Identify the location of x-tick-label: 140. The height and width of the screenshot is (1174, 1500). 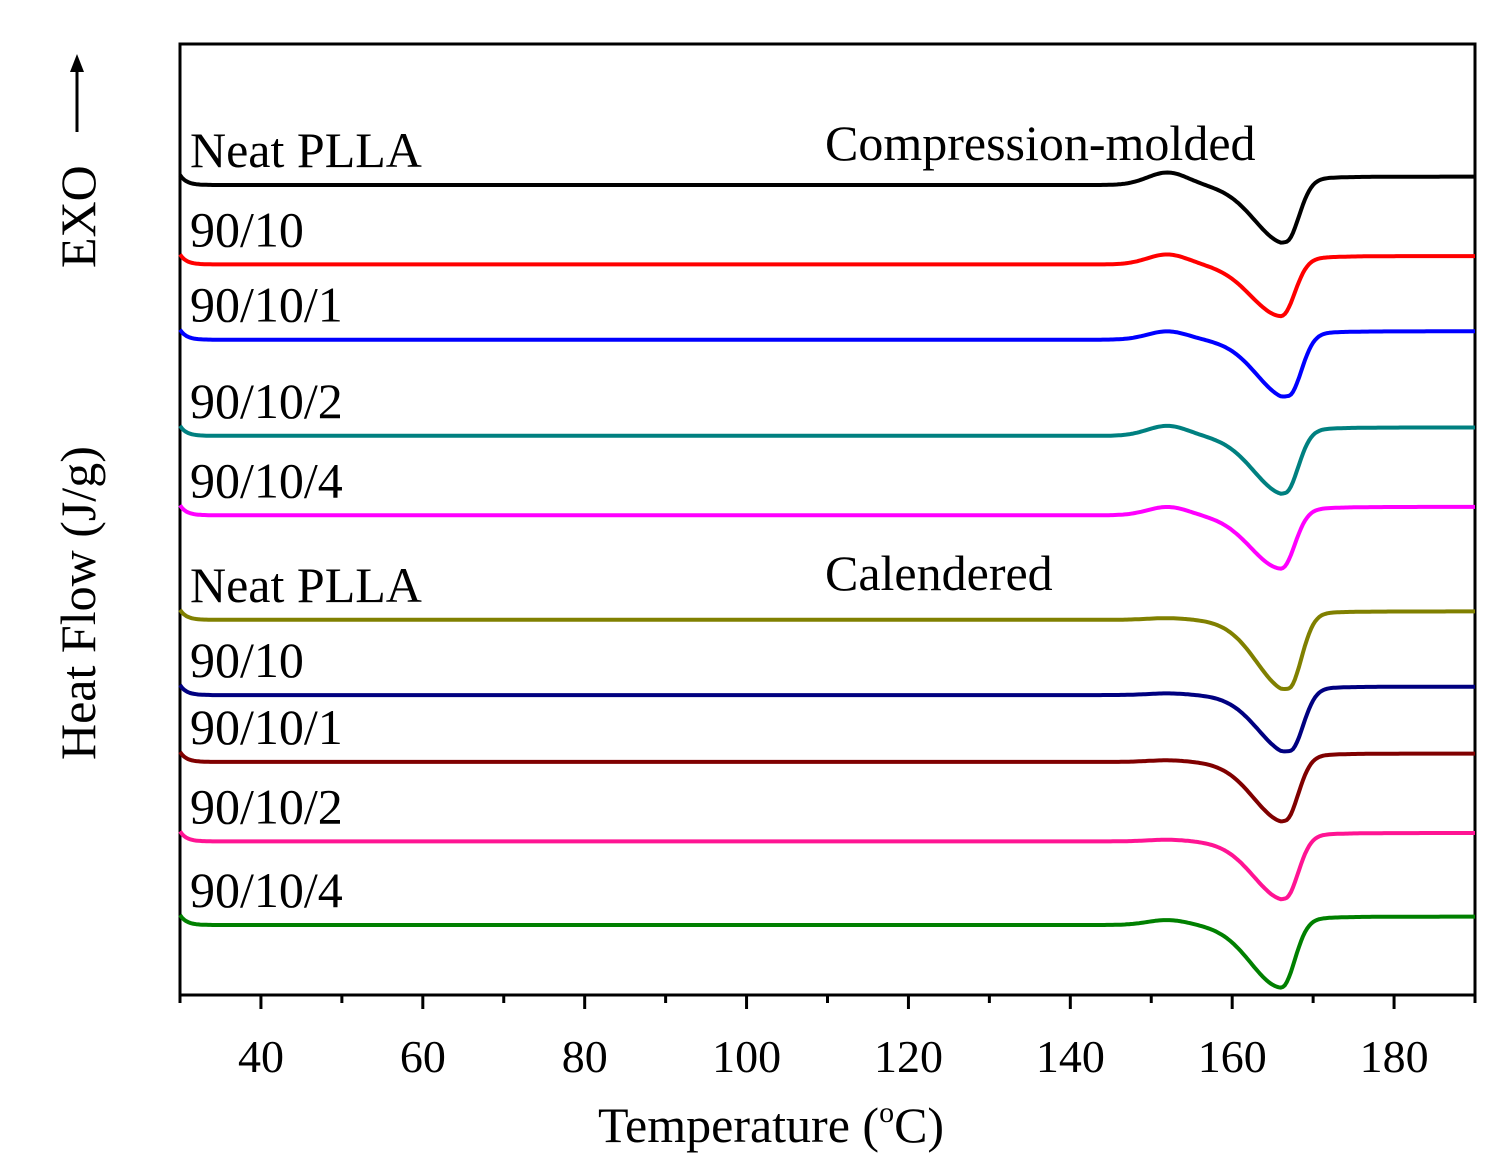
(1070, 1056).